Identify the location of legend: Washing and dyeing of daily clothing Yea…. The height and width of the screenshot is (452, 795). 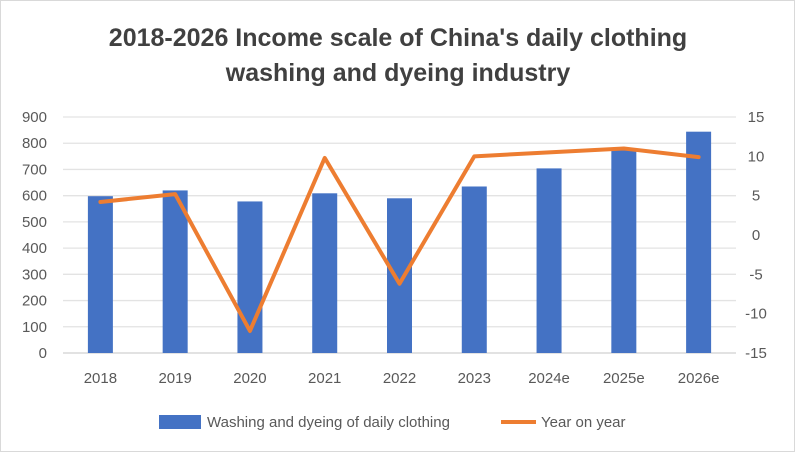
(392, 422).